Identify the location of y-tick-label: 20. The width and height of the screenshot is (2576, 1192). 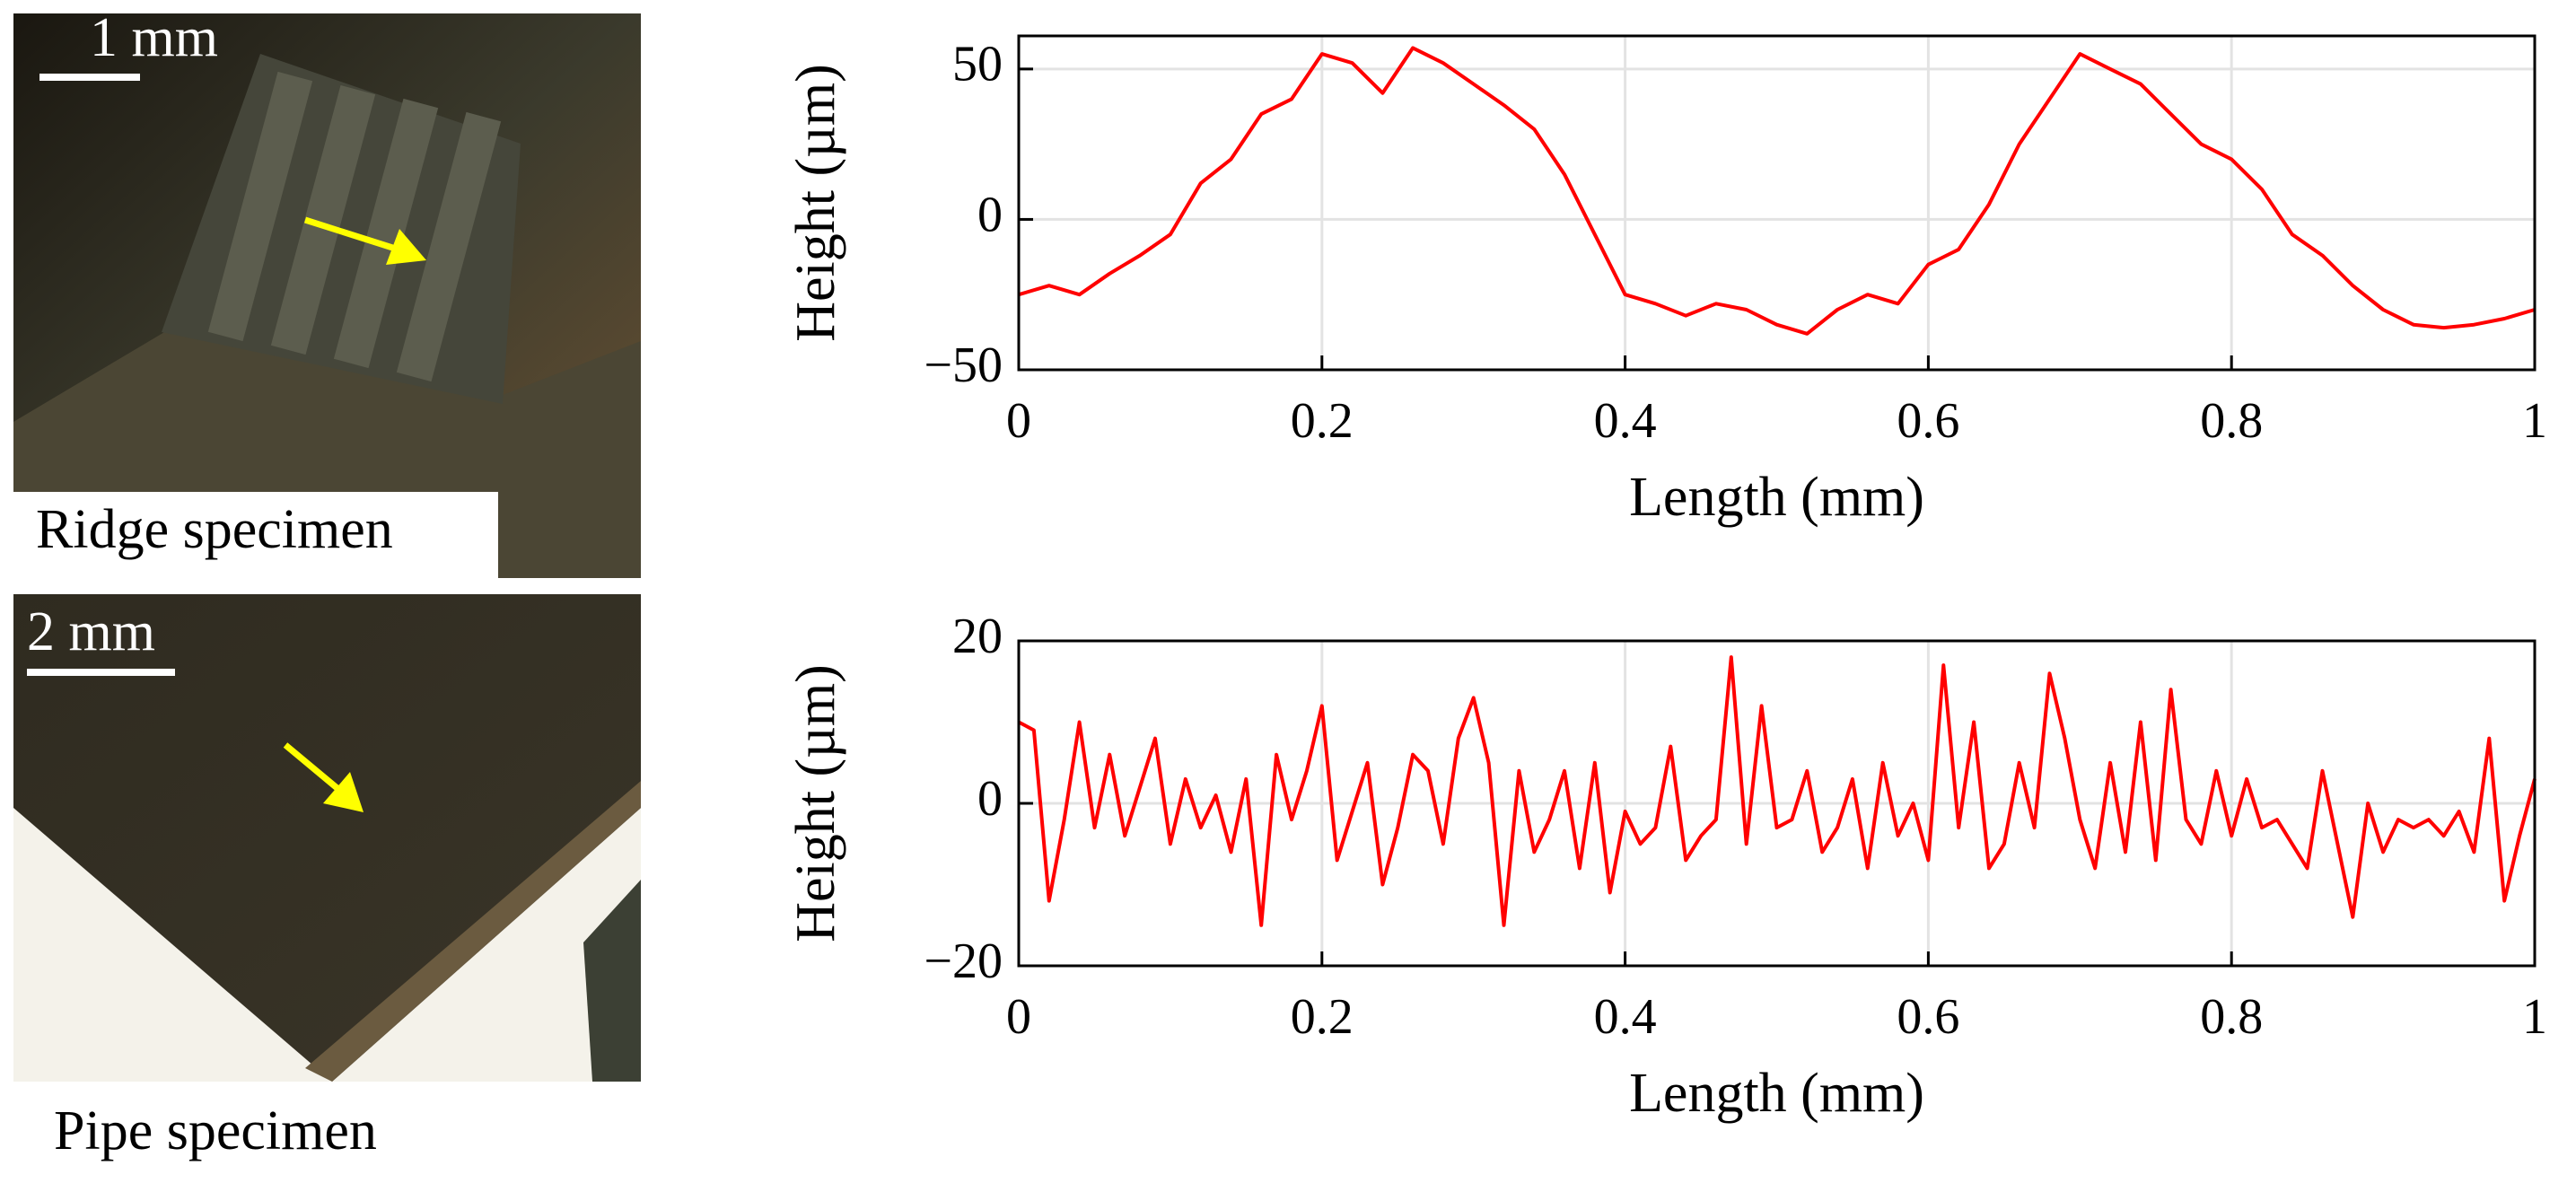
(977, 636).